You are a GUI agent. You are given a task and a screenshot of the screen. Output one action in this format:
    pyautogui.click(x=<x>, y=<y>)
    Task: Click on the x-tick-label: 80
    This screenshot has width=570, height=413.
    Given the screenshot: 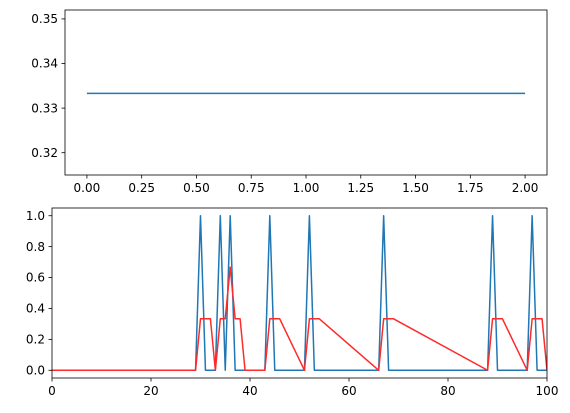 What is the action you would take?
    pyautogui.click(x=447, y=391)
    